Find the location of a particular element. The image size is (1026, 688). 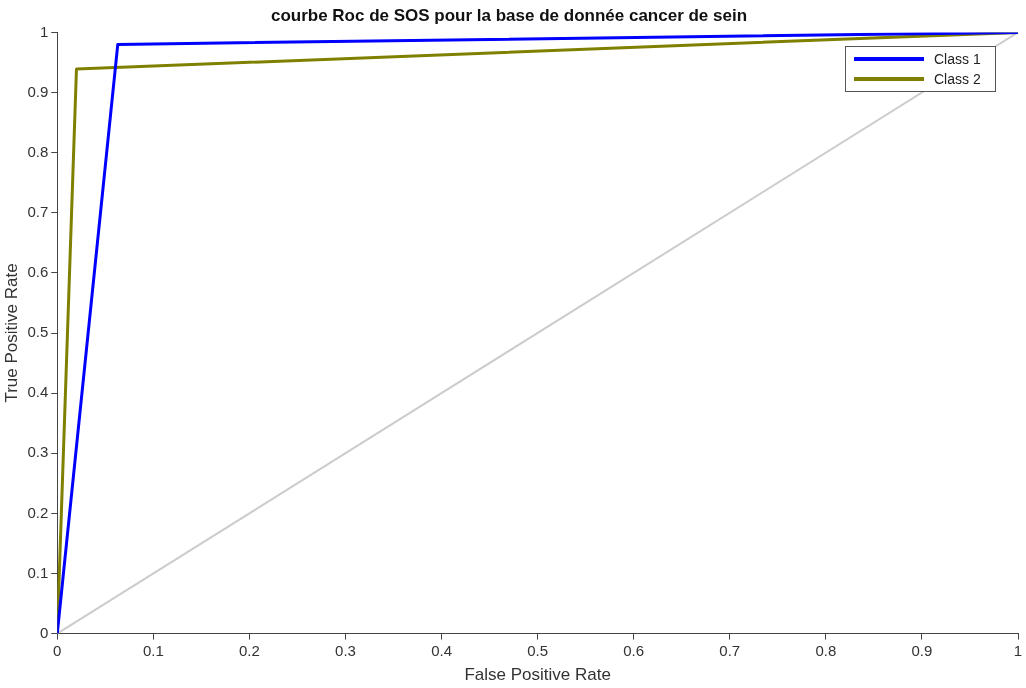

x-tick-label: 0.8 is located at coordinates (826, 650).